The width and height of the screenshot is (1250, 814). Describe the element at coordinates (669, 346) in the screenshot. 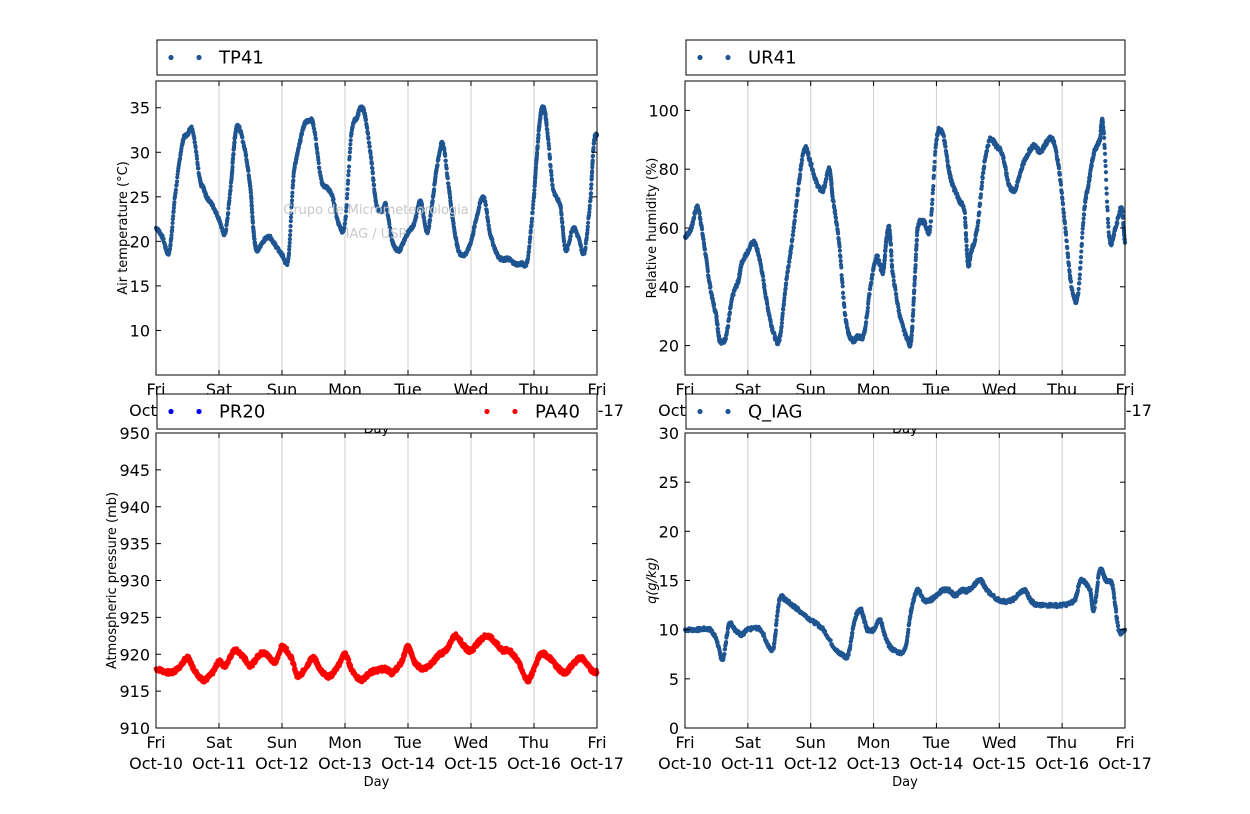

I see `y-tick-label: 20` at that location.